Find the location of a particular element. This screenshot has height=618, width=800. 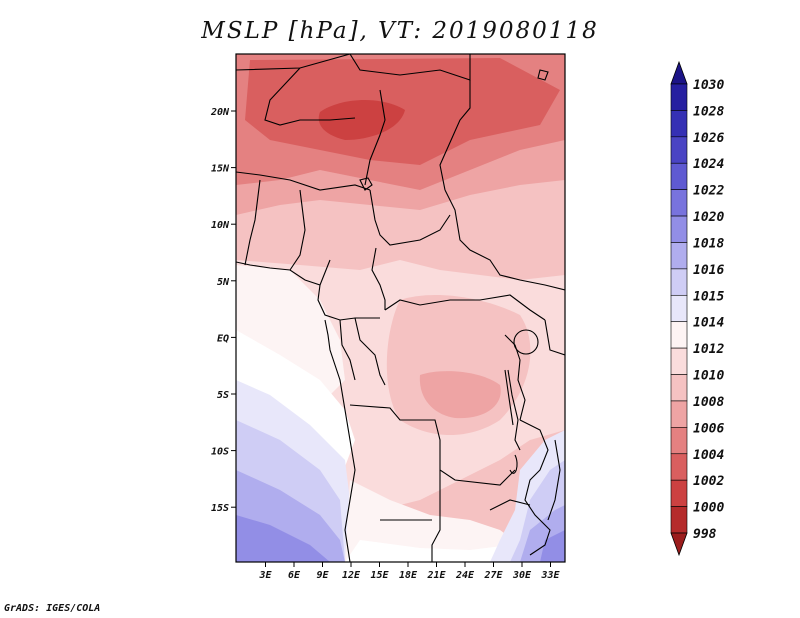

lon-tick-label: 27E is located at coordinates (493, 575).